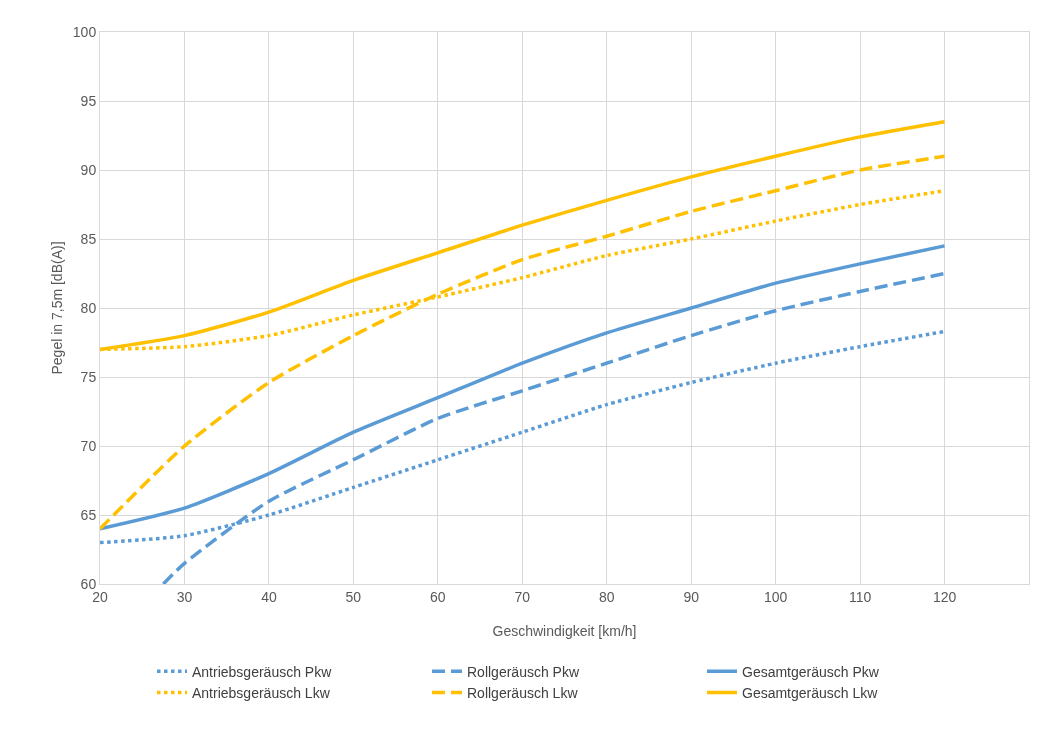 Image resolution: width=1057 pixels, height=749 pixels. What do you see at coordinates (522, 596) in the screenshot?
I see `x-tick-label: 70` at bounding box center [522, 596].